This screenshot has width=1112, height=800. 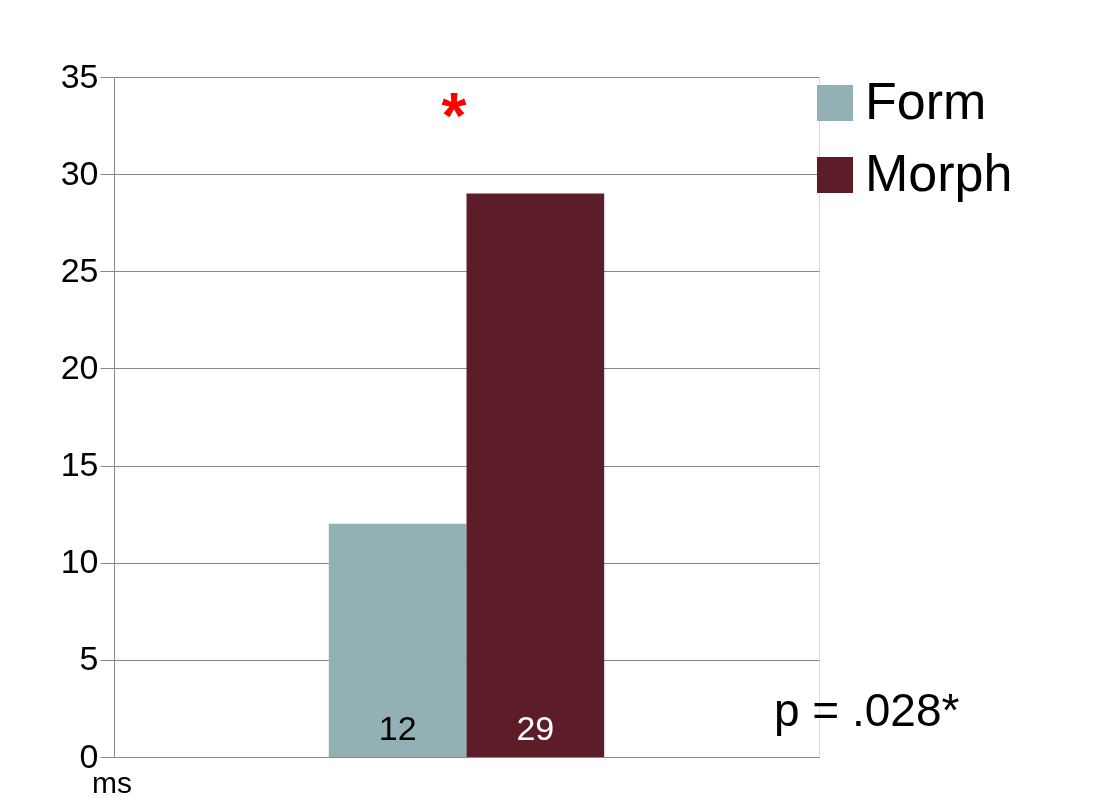 What do you see at coordinates (867, 710) in the screenshot?
I see `annotation: p = .028*` at bounding box center [867, 710].